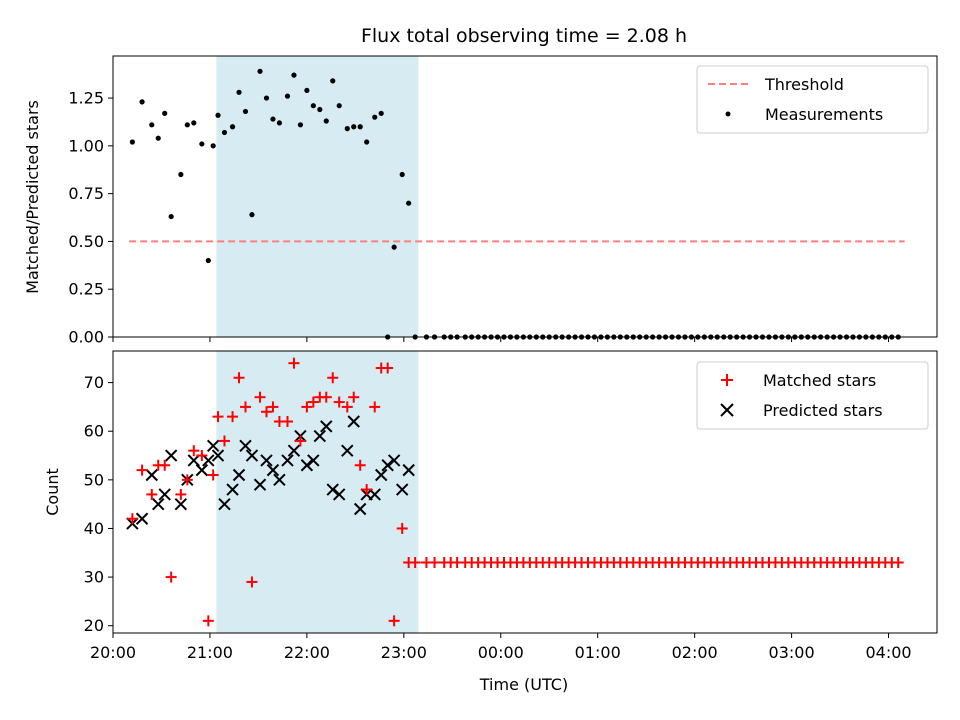 Image resolution: width=960 pixels, height=720 pixels. What do you see at coordinates (86, 337) in the screenshot?
I see `top-y-tick-label: 0.00` at bounding box center [86, 337].